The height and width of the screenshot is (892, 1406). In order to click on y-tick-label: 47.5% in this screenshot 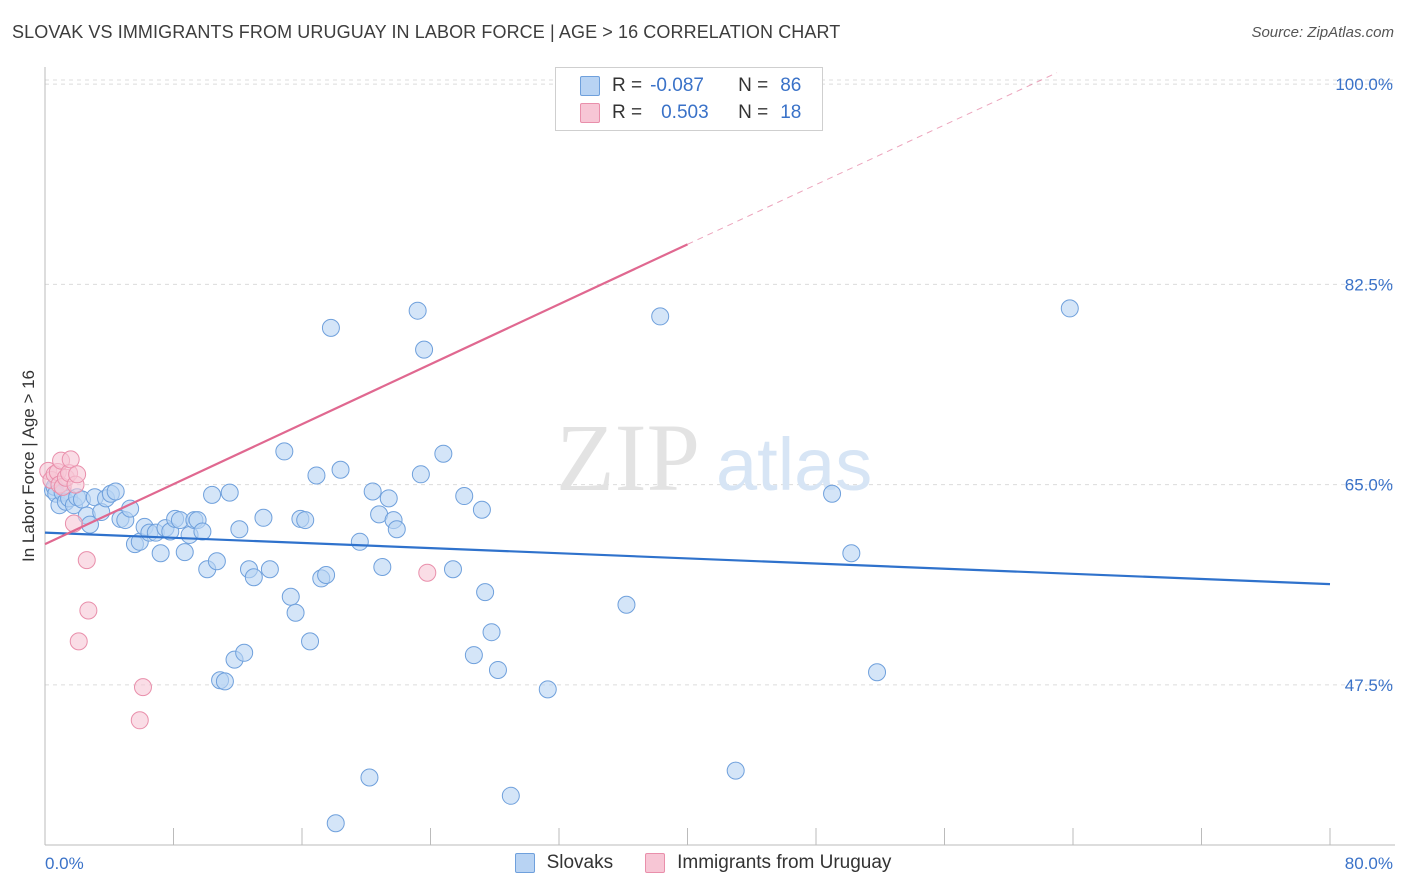, I will do `click(1369, 685)`.